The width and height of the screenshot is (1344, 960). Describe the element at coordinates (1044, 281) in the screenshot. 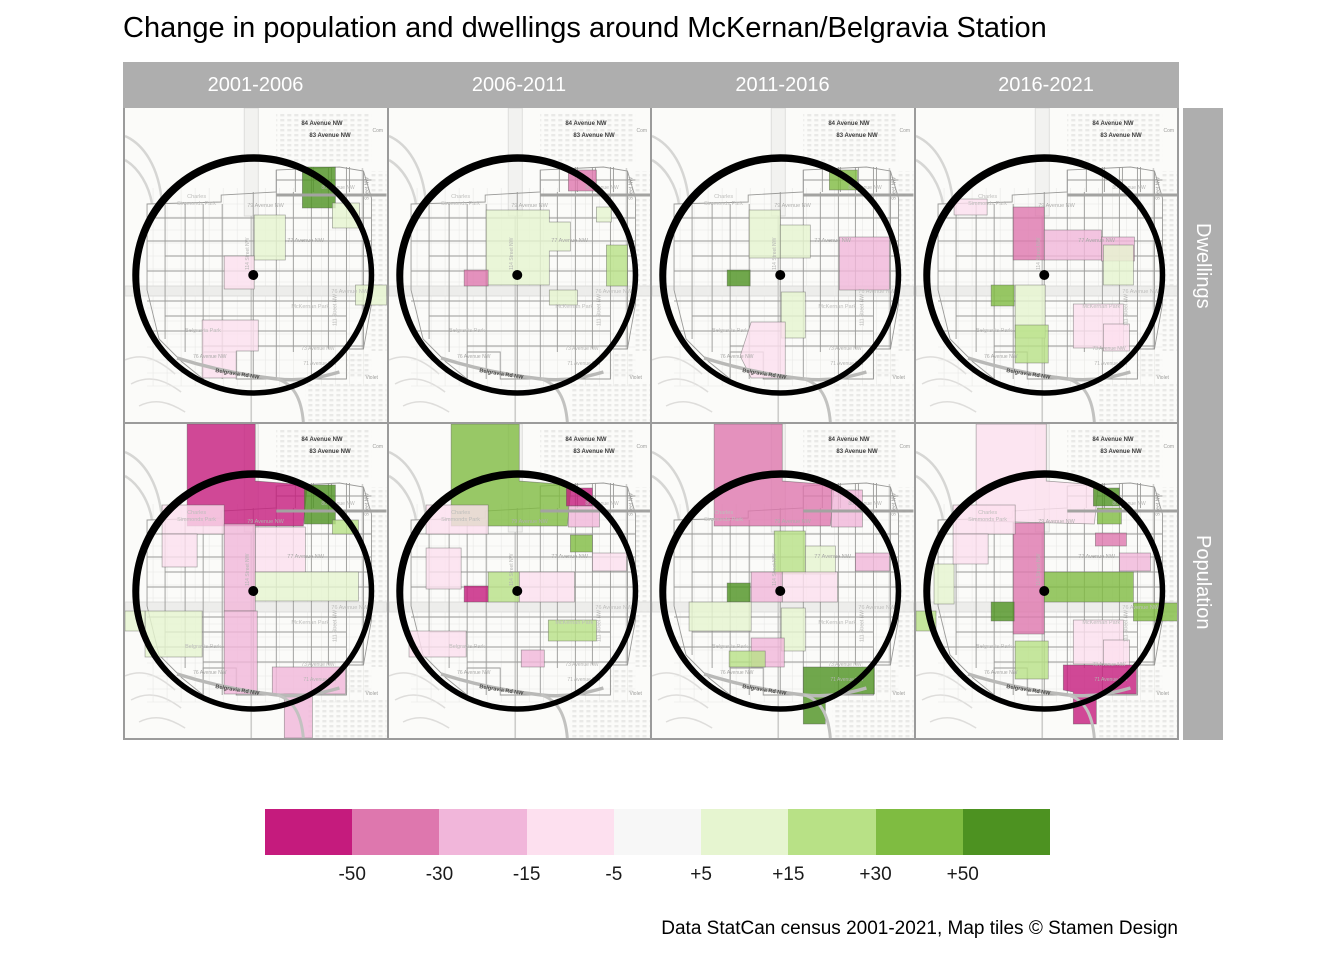

I see `choropleth-regions` at that location.